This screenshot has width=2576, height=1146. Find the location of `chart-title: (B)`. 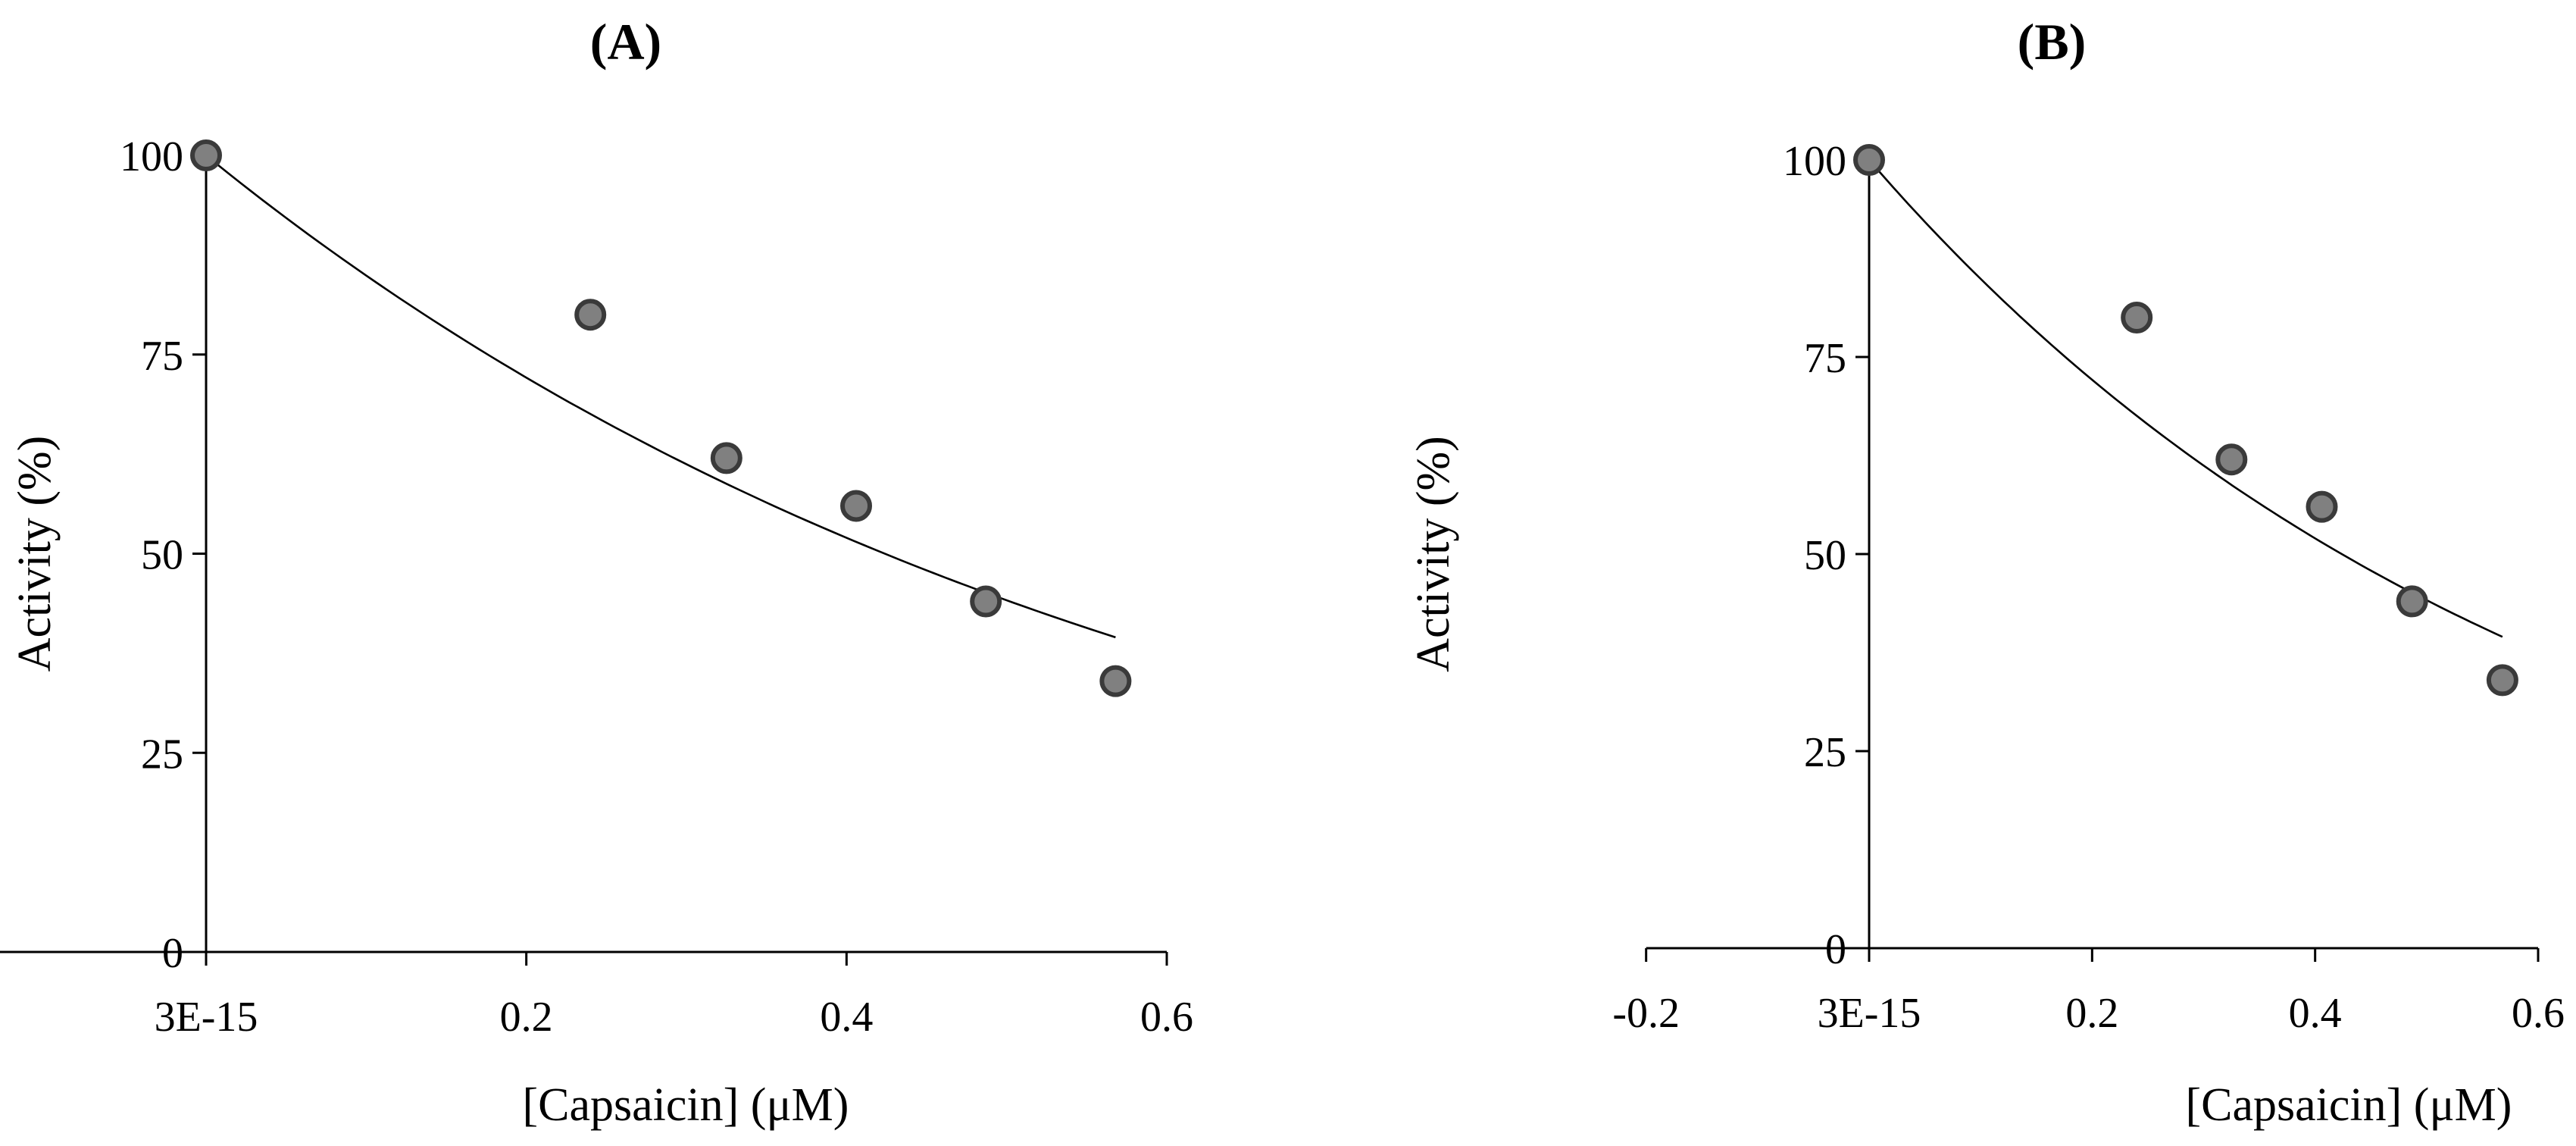

chart-title: (B) is located at coordinates (2052, 41).